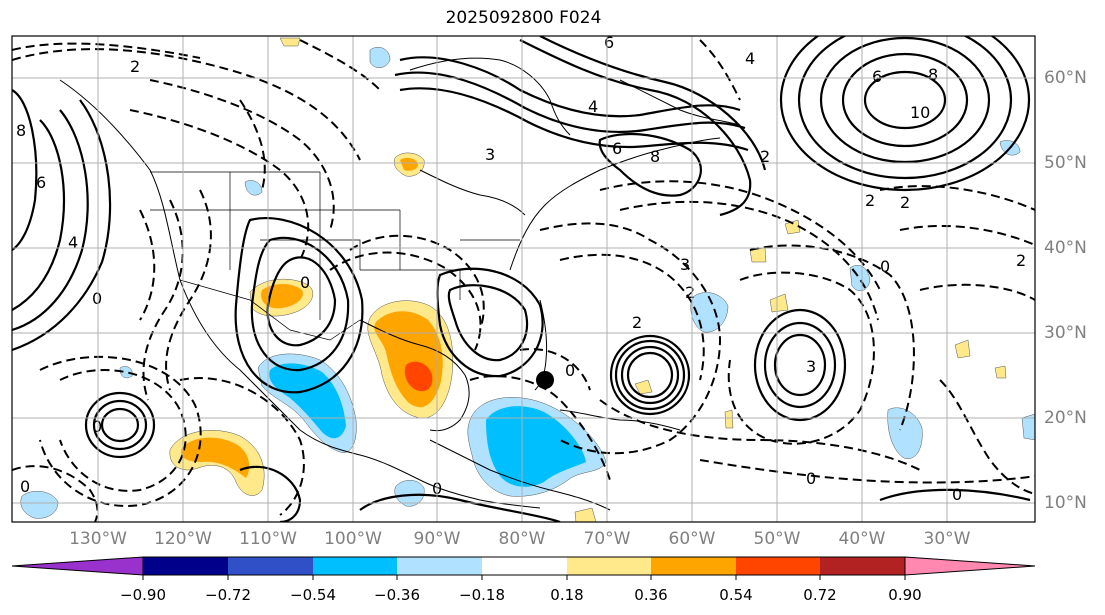 The image size is (1105, 615). Describe the element at coordinates (567, 595) in the screenshot. I see `colorbar-tick-label: 0.18` at that location.